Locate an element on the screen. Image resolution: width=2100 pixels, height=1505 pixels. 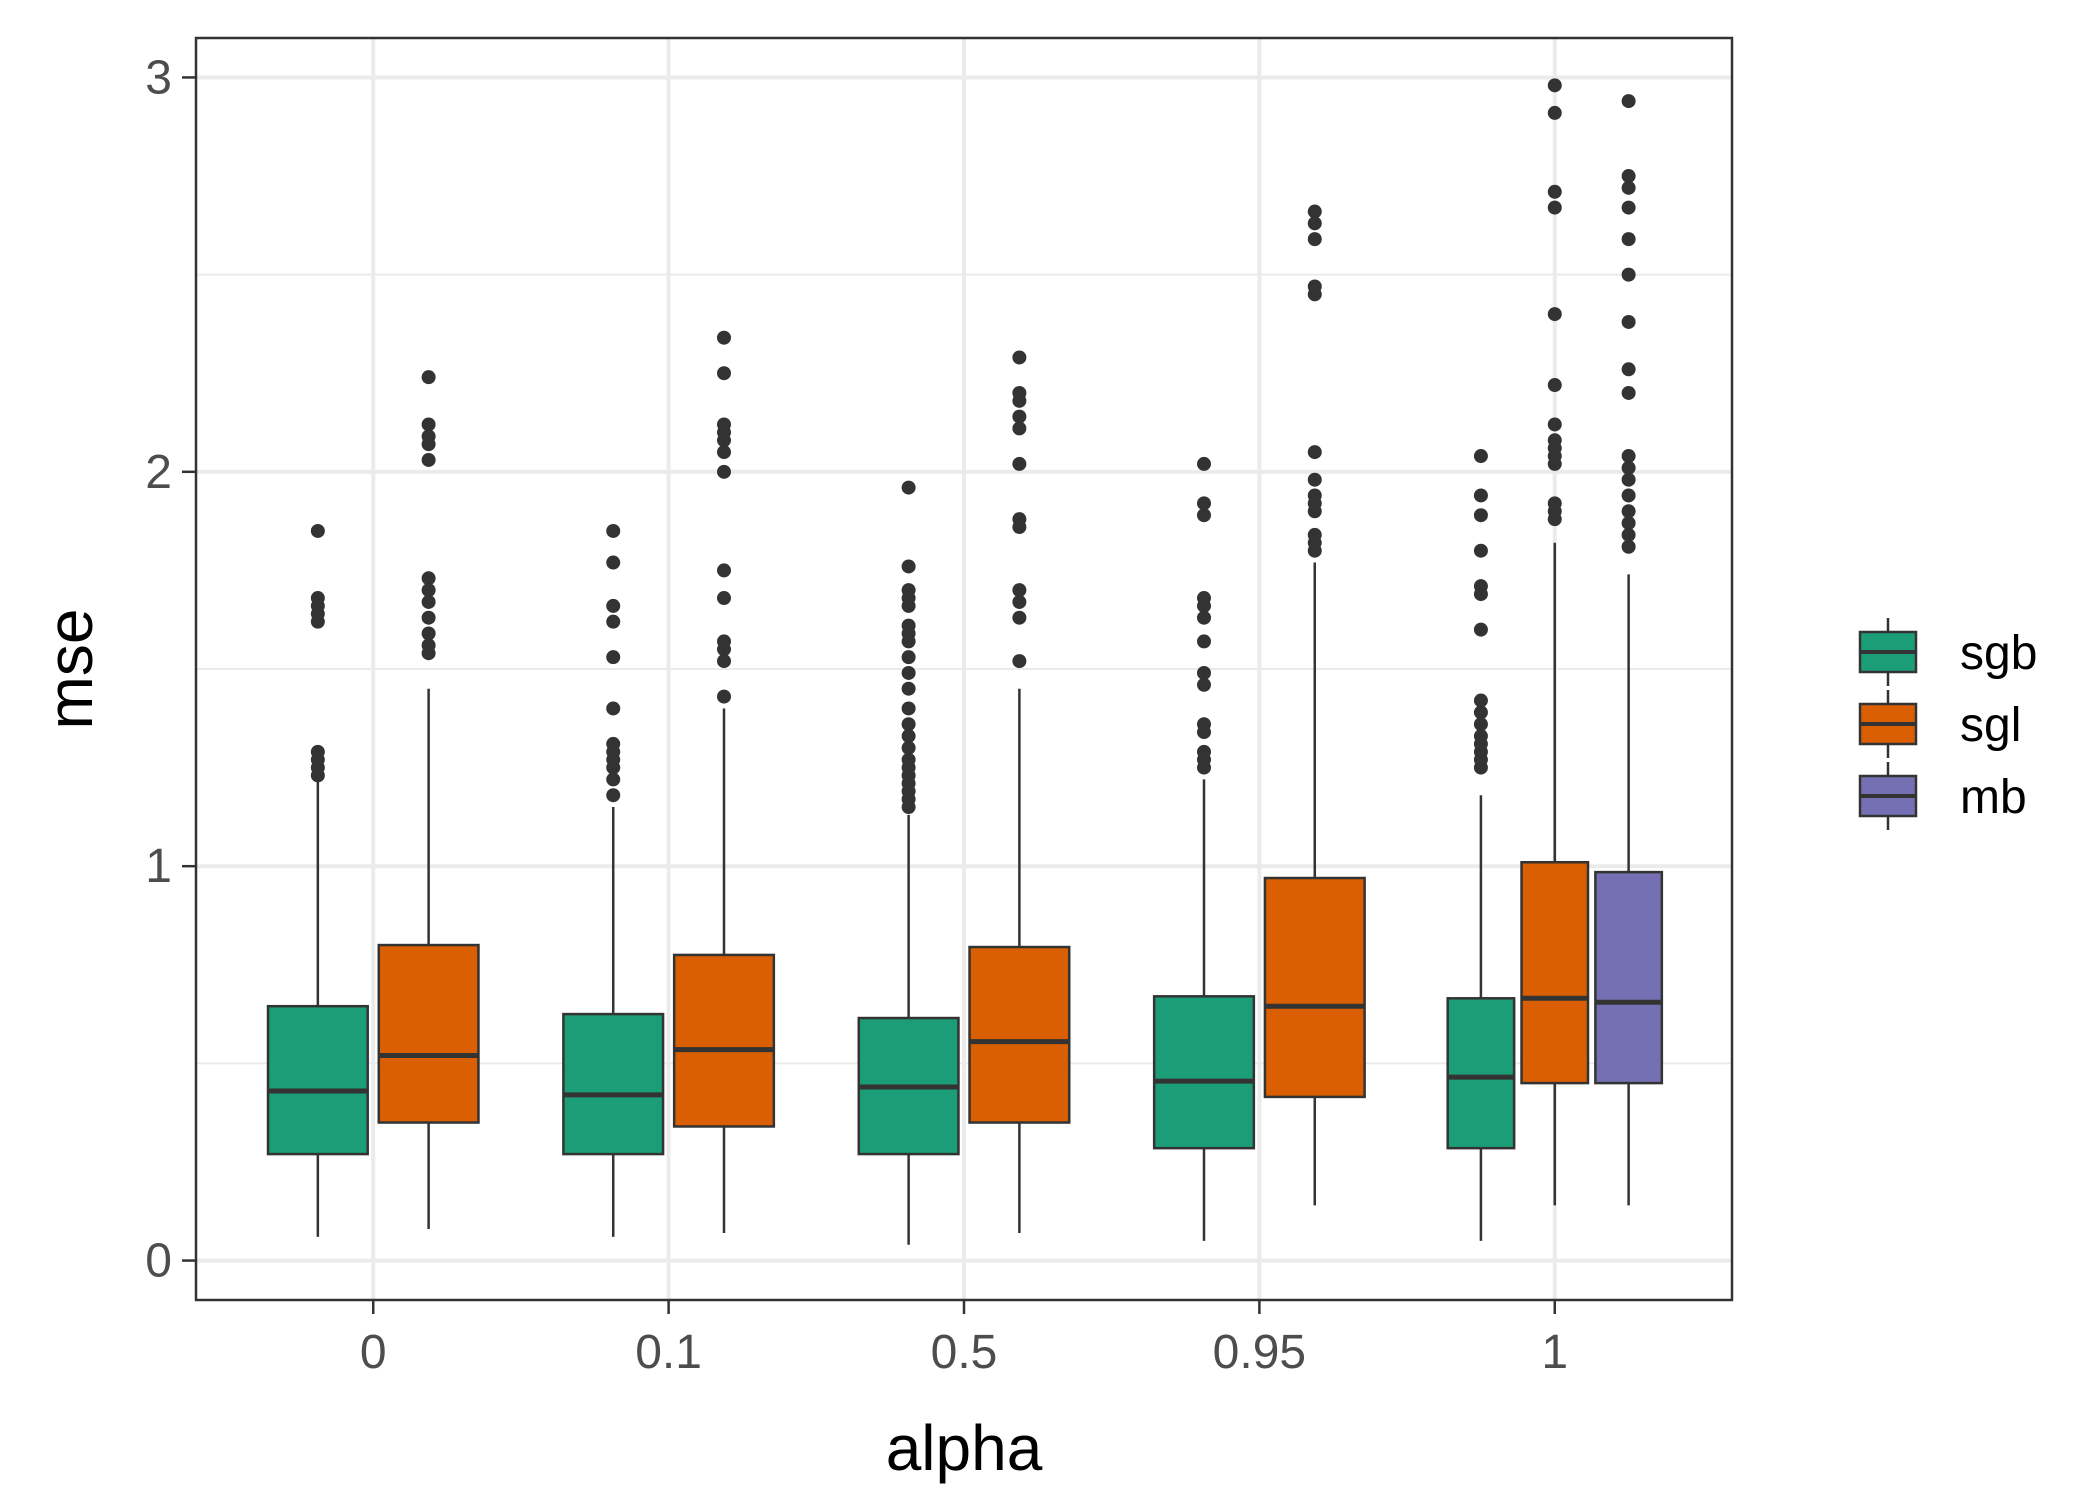
legend-label: sgb is located at coordinates (1998, 653).